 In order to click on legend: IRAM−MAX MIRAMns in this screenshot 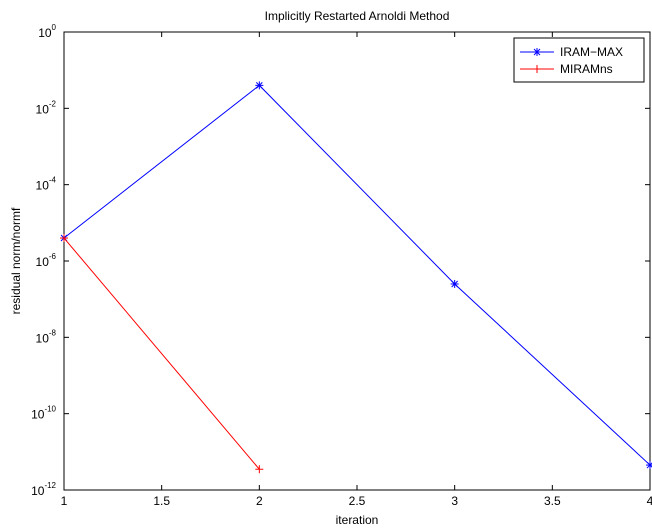, I will do `click(579, 60)`.